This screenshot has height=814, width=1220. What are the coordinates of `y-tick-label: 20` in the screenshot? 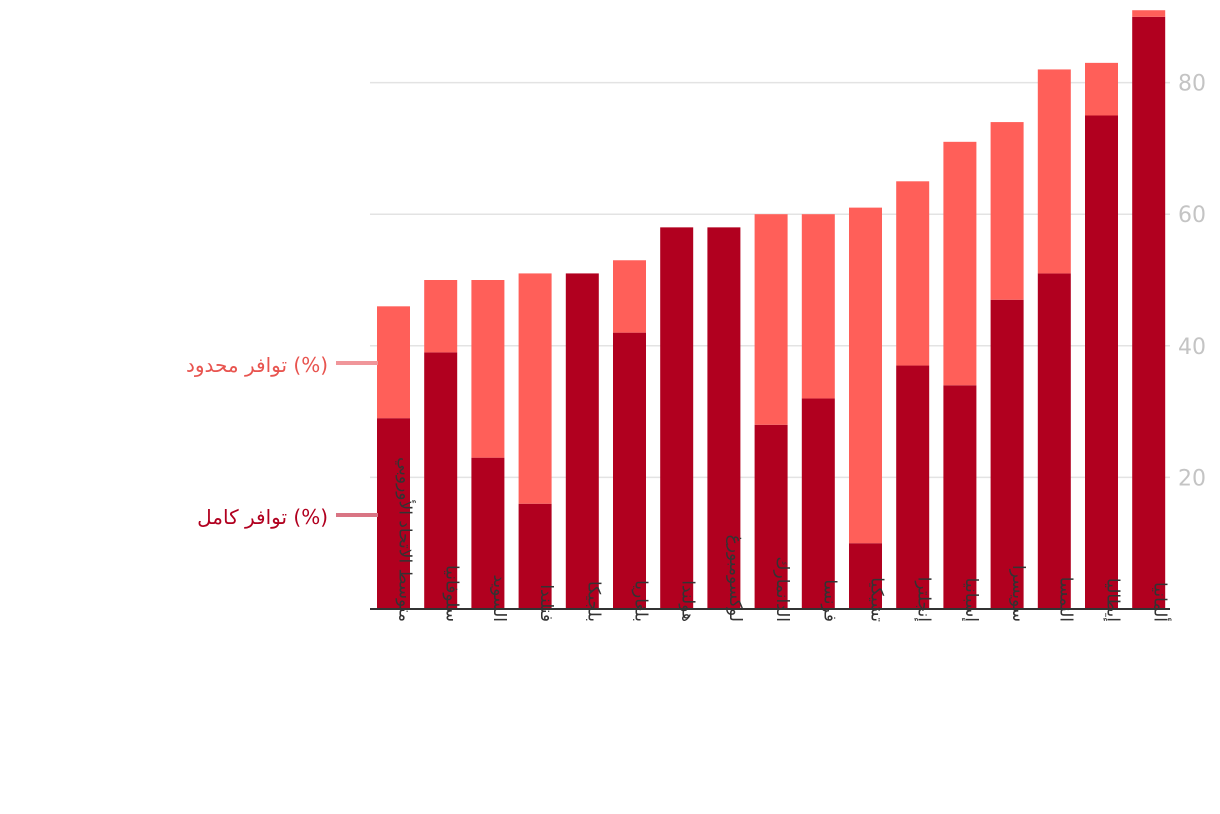 It's located at (1192, 478).